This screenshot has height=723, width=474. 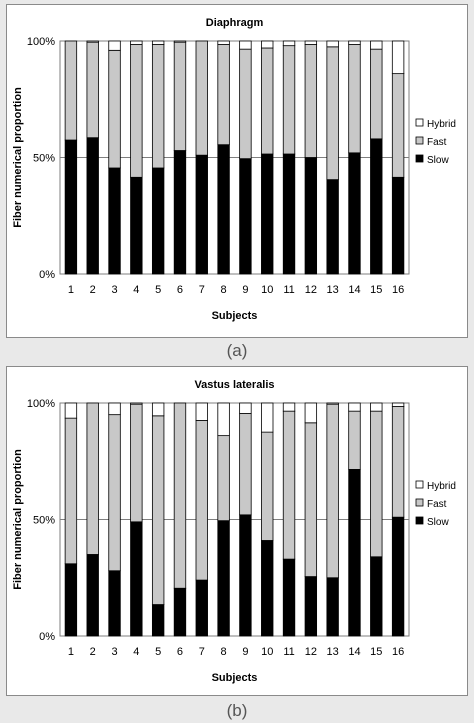 I want to click on x-axis-label: Subjects, so click(x=235, y=678).